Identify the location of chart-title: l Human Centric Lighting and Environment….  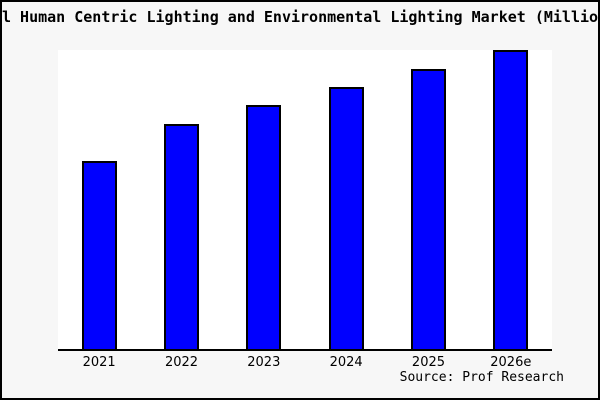
(300, 17).